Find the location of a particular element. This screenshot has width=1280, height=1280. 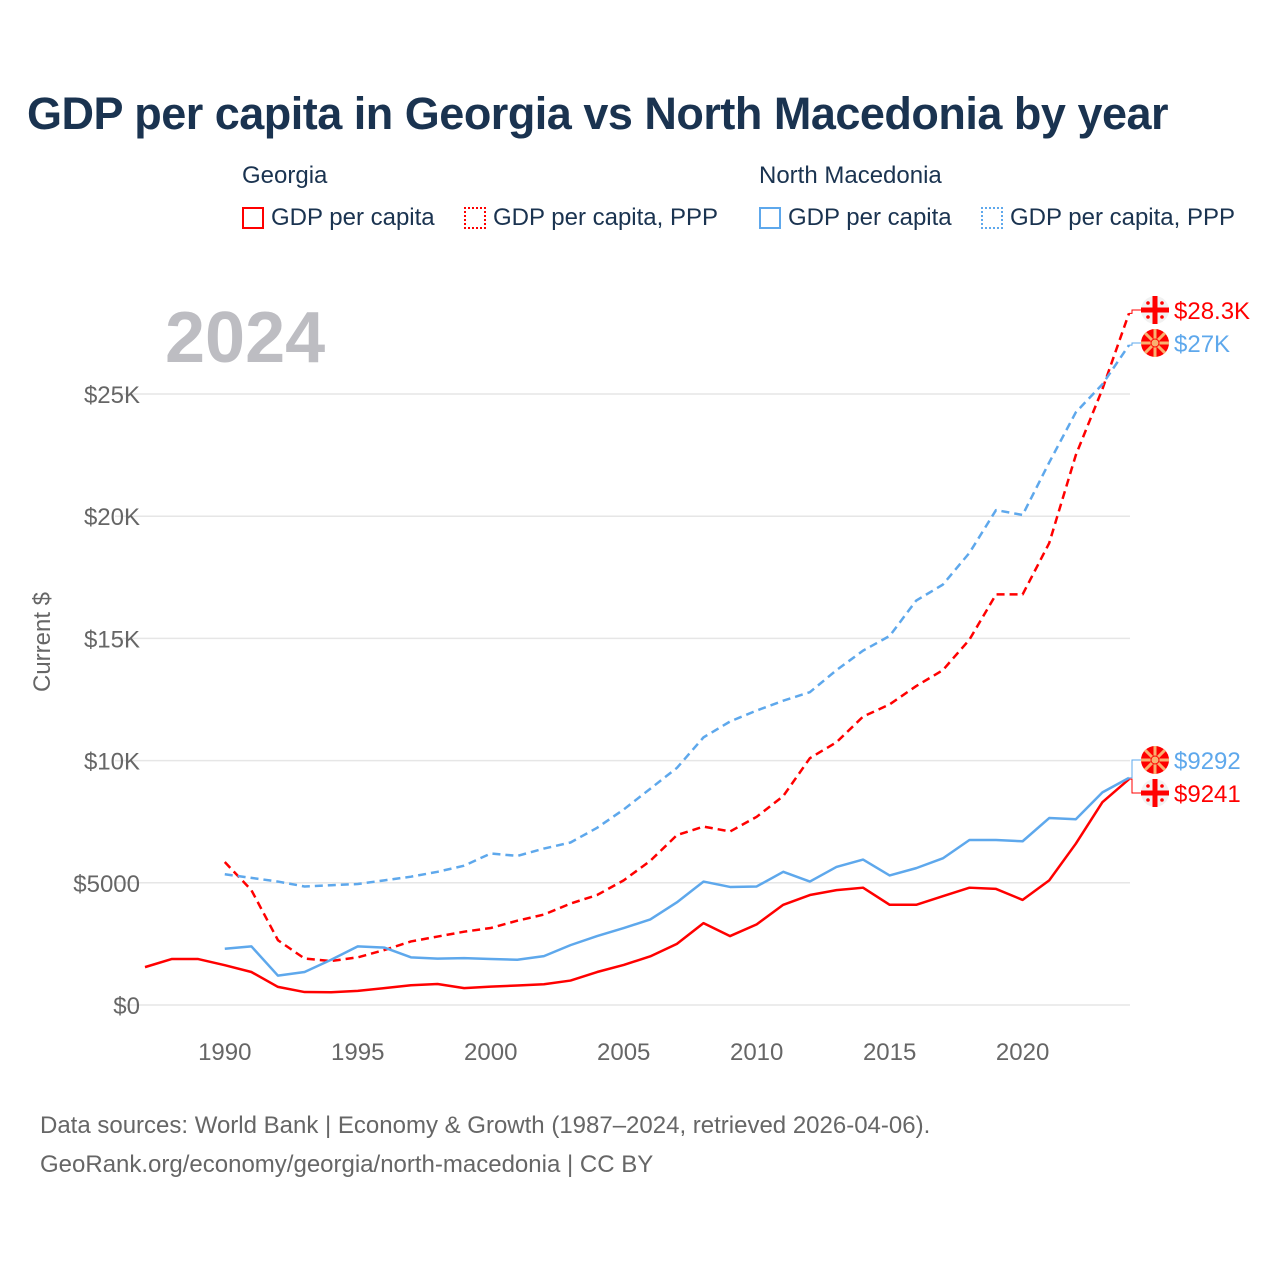

x-tick-label: 2005 is located at coordinates (623, 1052).